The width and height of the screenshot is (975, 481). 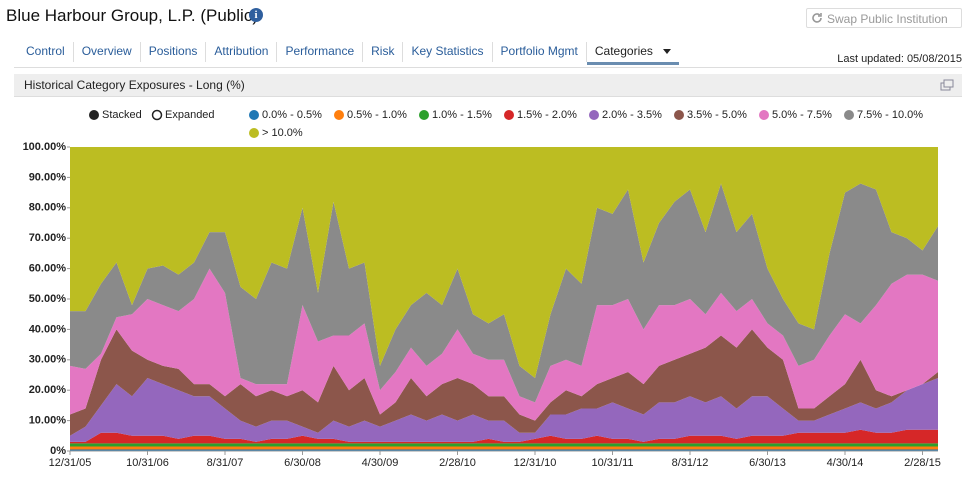 What do you see at coordinates (48, 177) in the screenshot?
I see `y-tick-label: 90.00%` at bounding box center [48, 177].